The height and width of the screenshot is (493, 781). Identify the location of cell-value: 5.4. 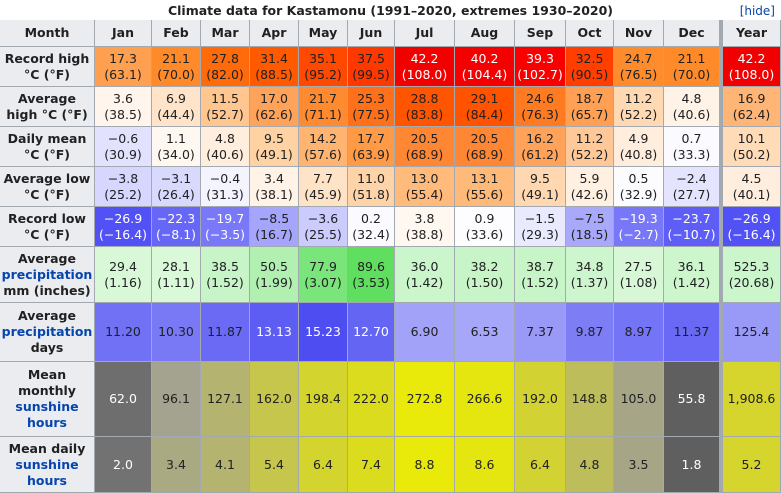
(274, 464).